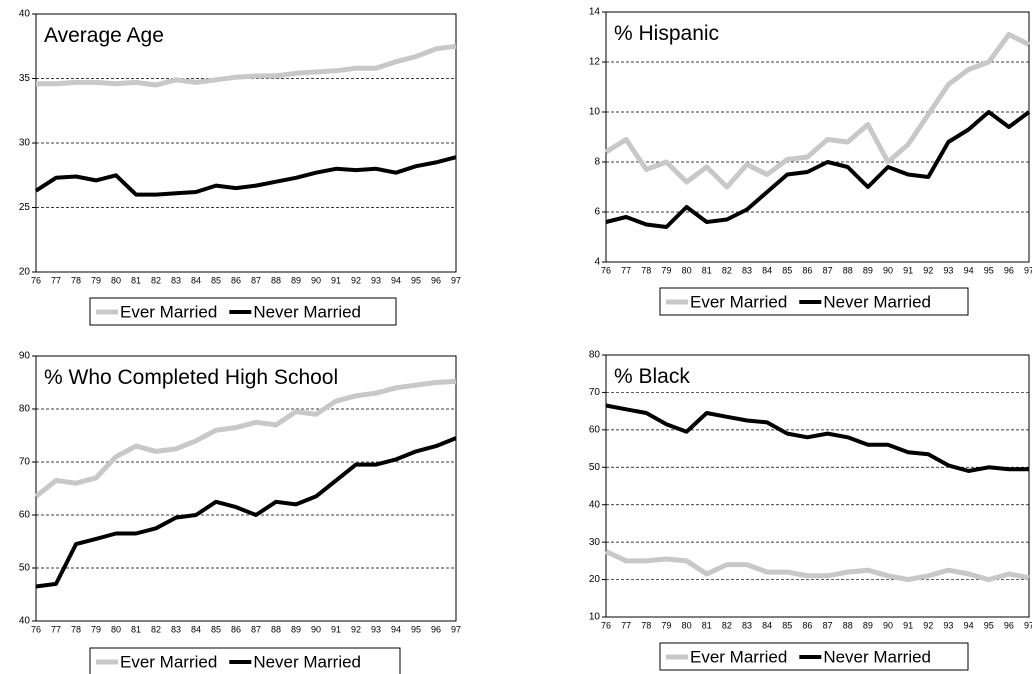 The width and height of the screenshot is (1032, 674). What do you see at coordinates (25, 14) in the screenshot?
I see `y-tick-label: 40` at bounding box center [25, 14].